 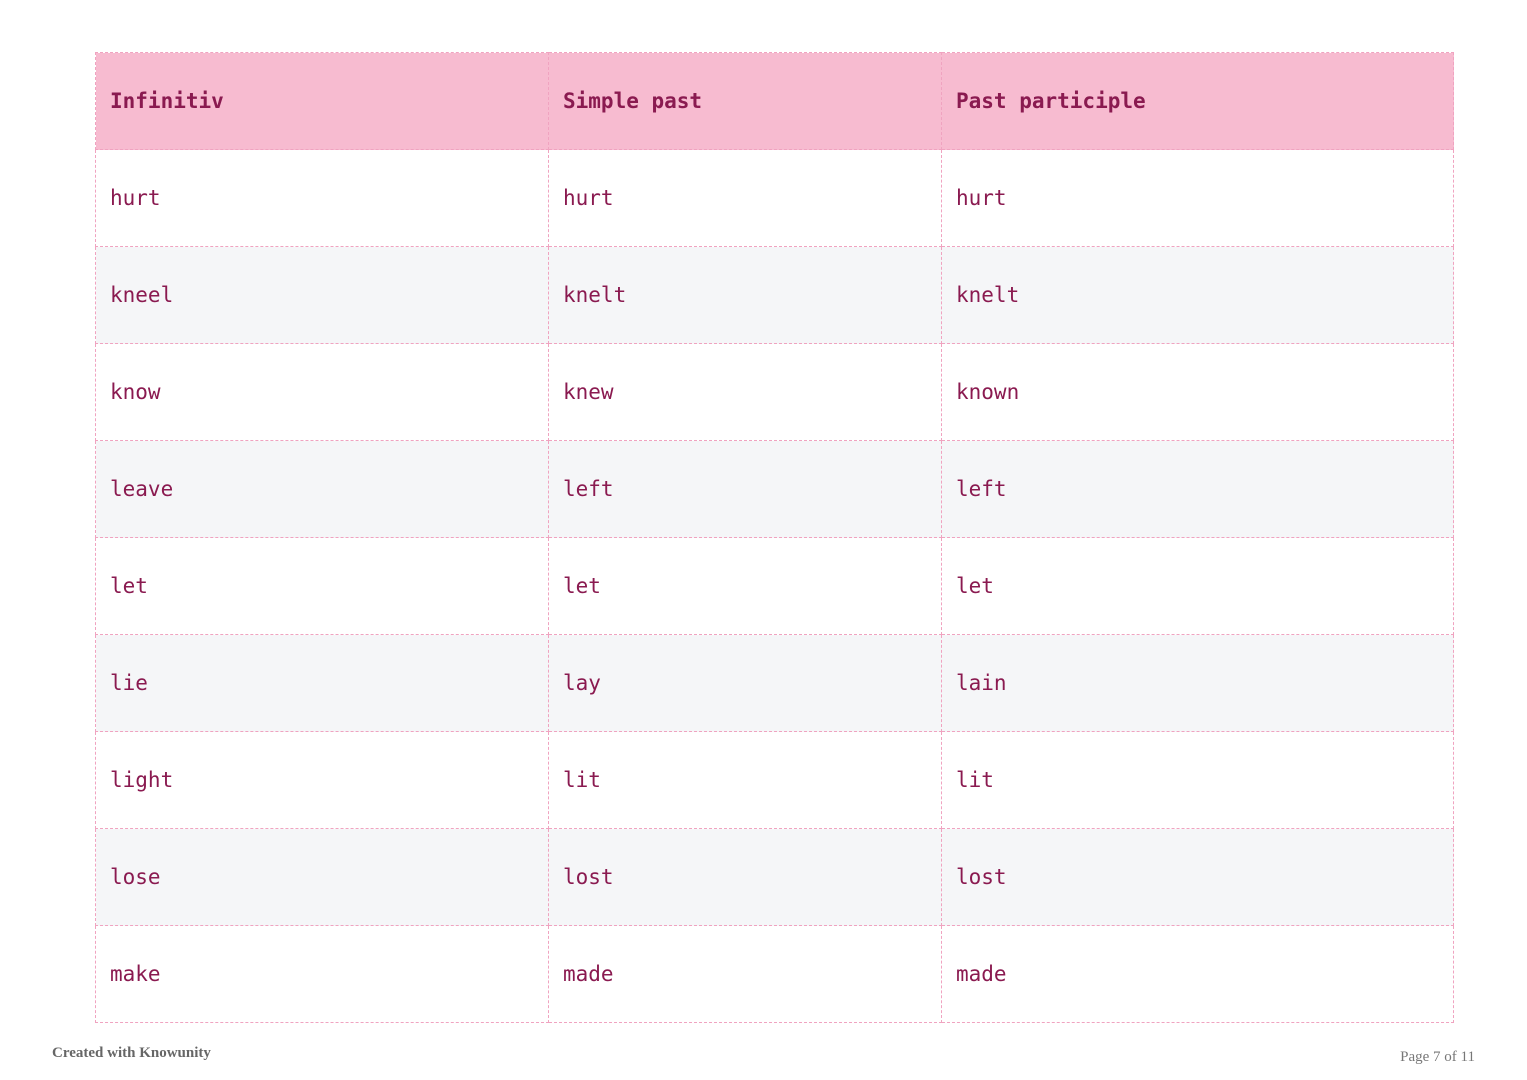 I want to click on table-row: leave left left, so click(x=774, y=489).